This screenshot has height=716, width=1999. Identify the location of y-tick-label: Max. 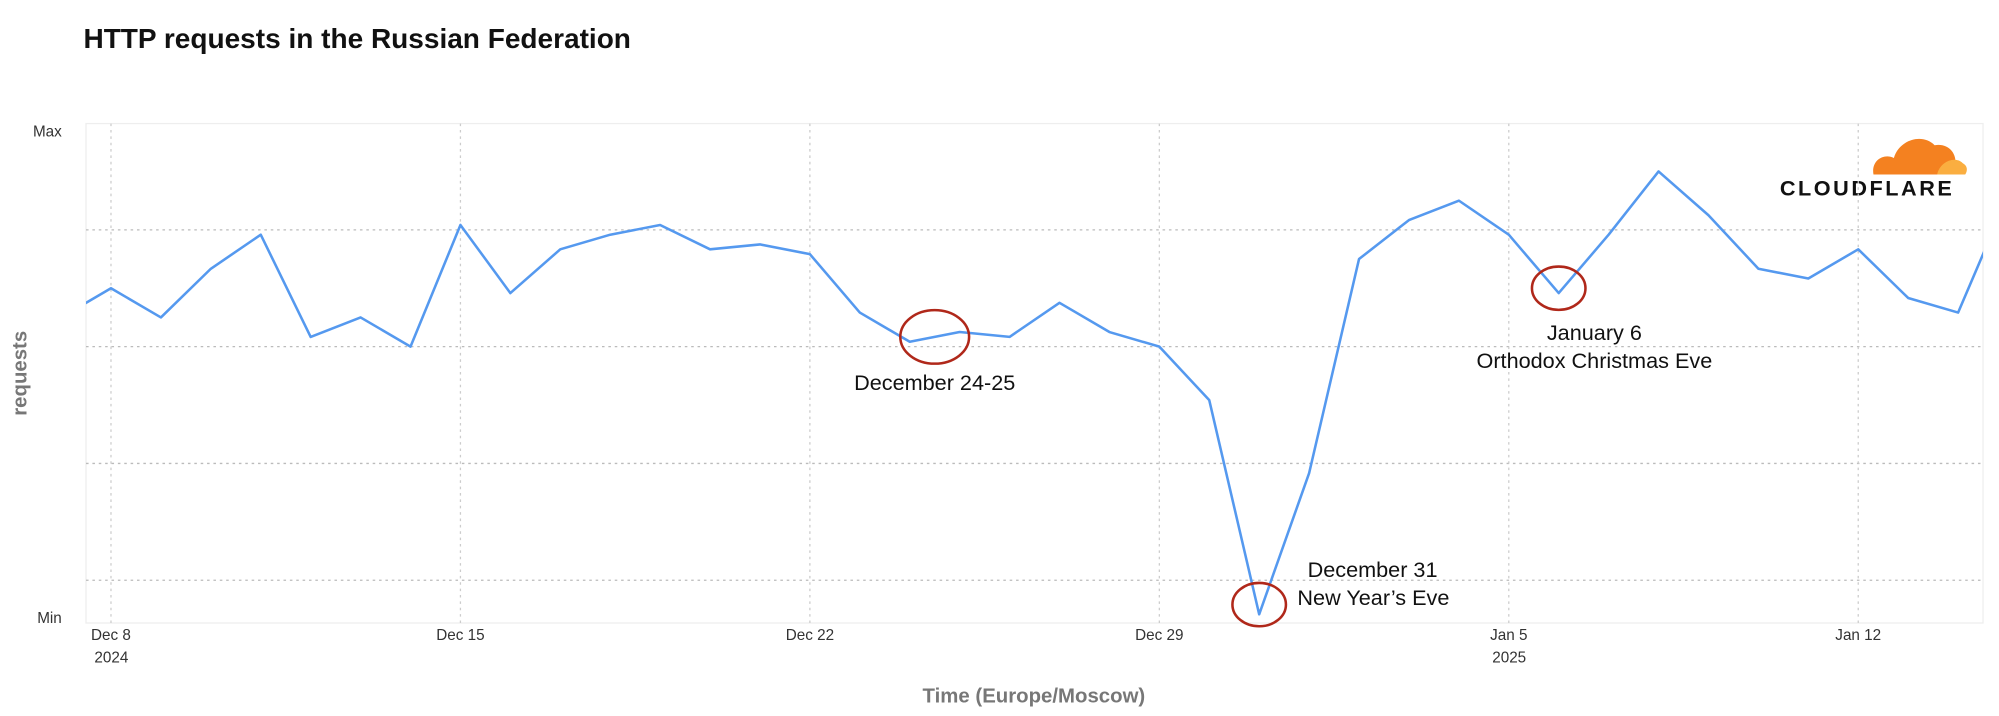
(47, 132).